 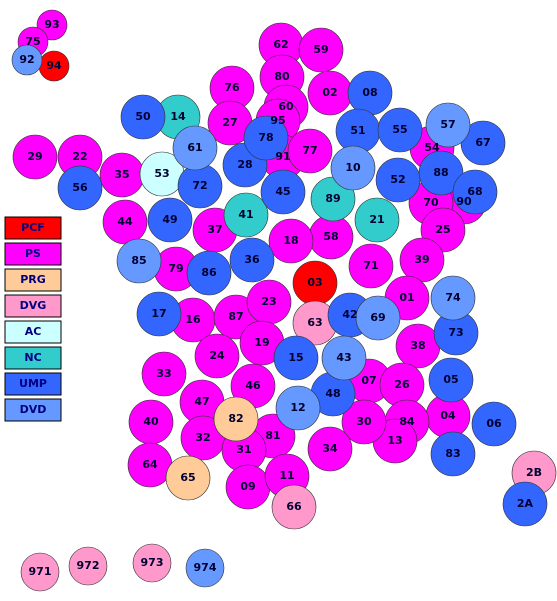 What do you see at coordinates (286, 475) in the screenshot?
I see `department-code: 11` at bounding box center [286, 475].